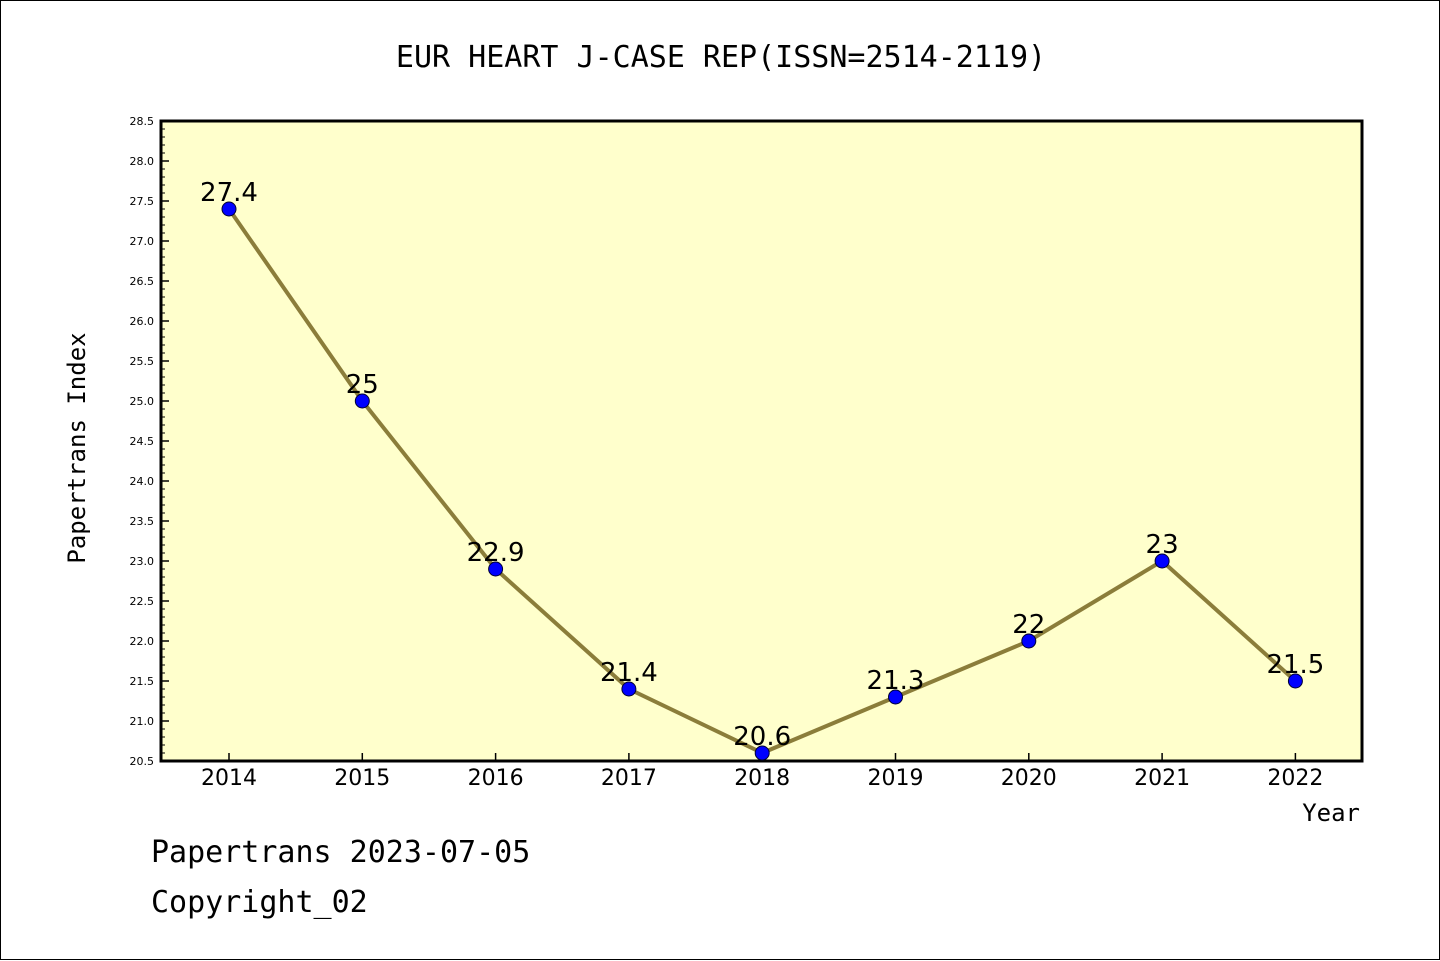 This screenshot has height=961, width=1440. What do you see at coordinates (362, 385) in the screenshot?
I see `data-label: 25` at bounding box center [362, 385].